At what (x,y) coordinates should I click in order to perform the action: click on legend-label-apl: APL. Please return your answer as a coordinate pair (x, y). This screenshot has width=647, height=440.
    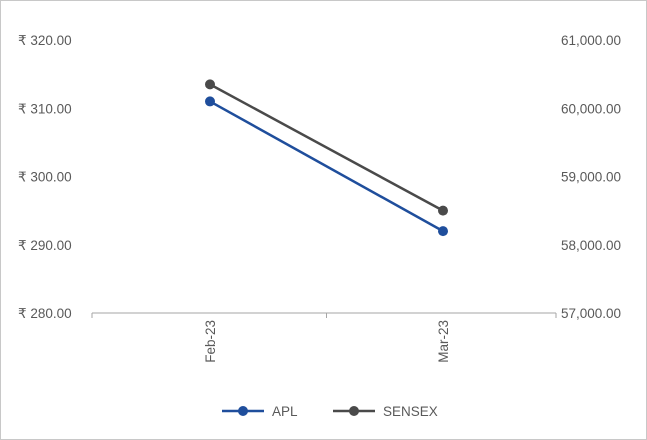
    Looking at the image, I should click on (285, 411).